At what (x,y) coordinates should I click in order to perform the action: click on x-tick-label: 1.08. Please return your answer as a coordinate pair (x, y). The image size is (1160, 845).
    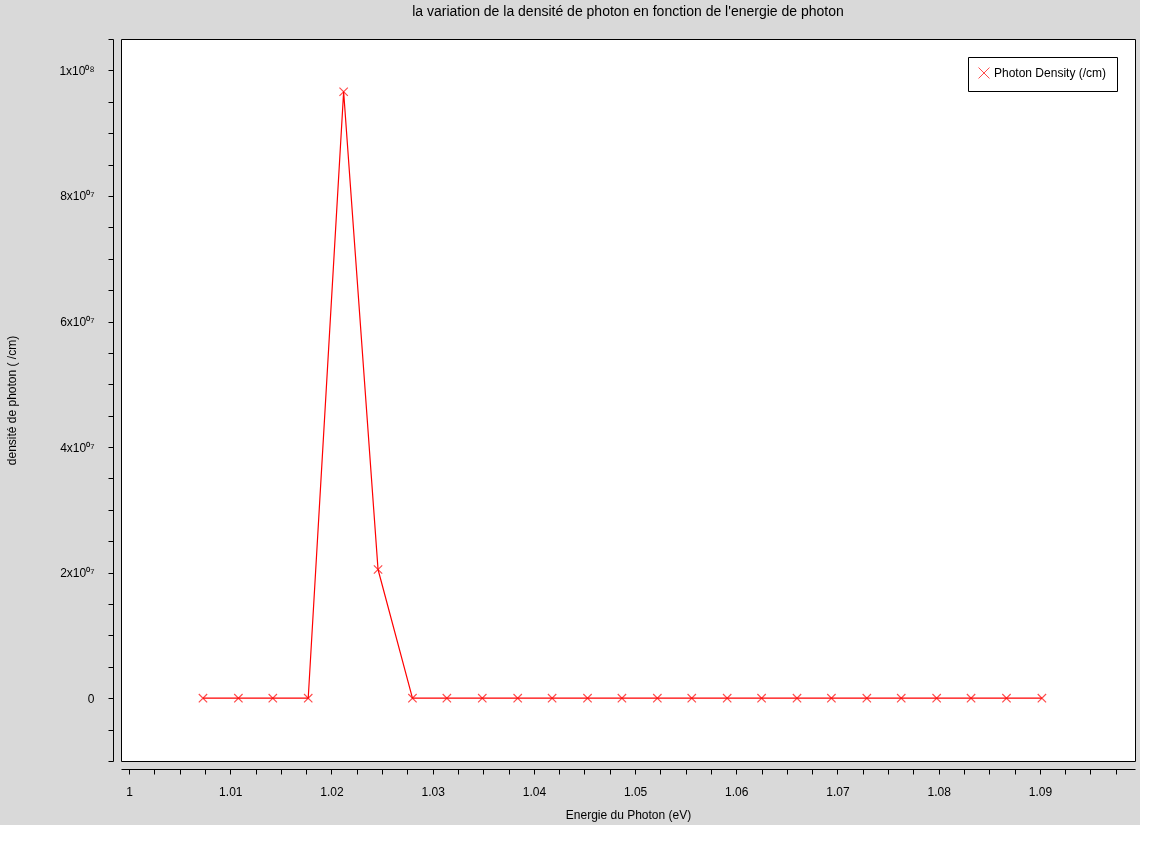
    Looking at the image, I should click on (939, 791).